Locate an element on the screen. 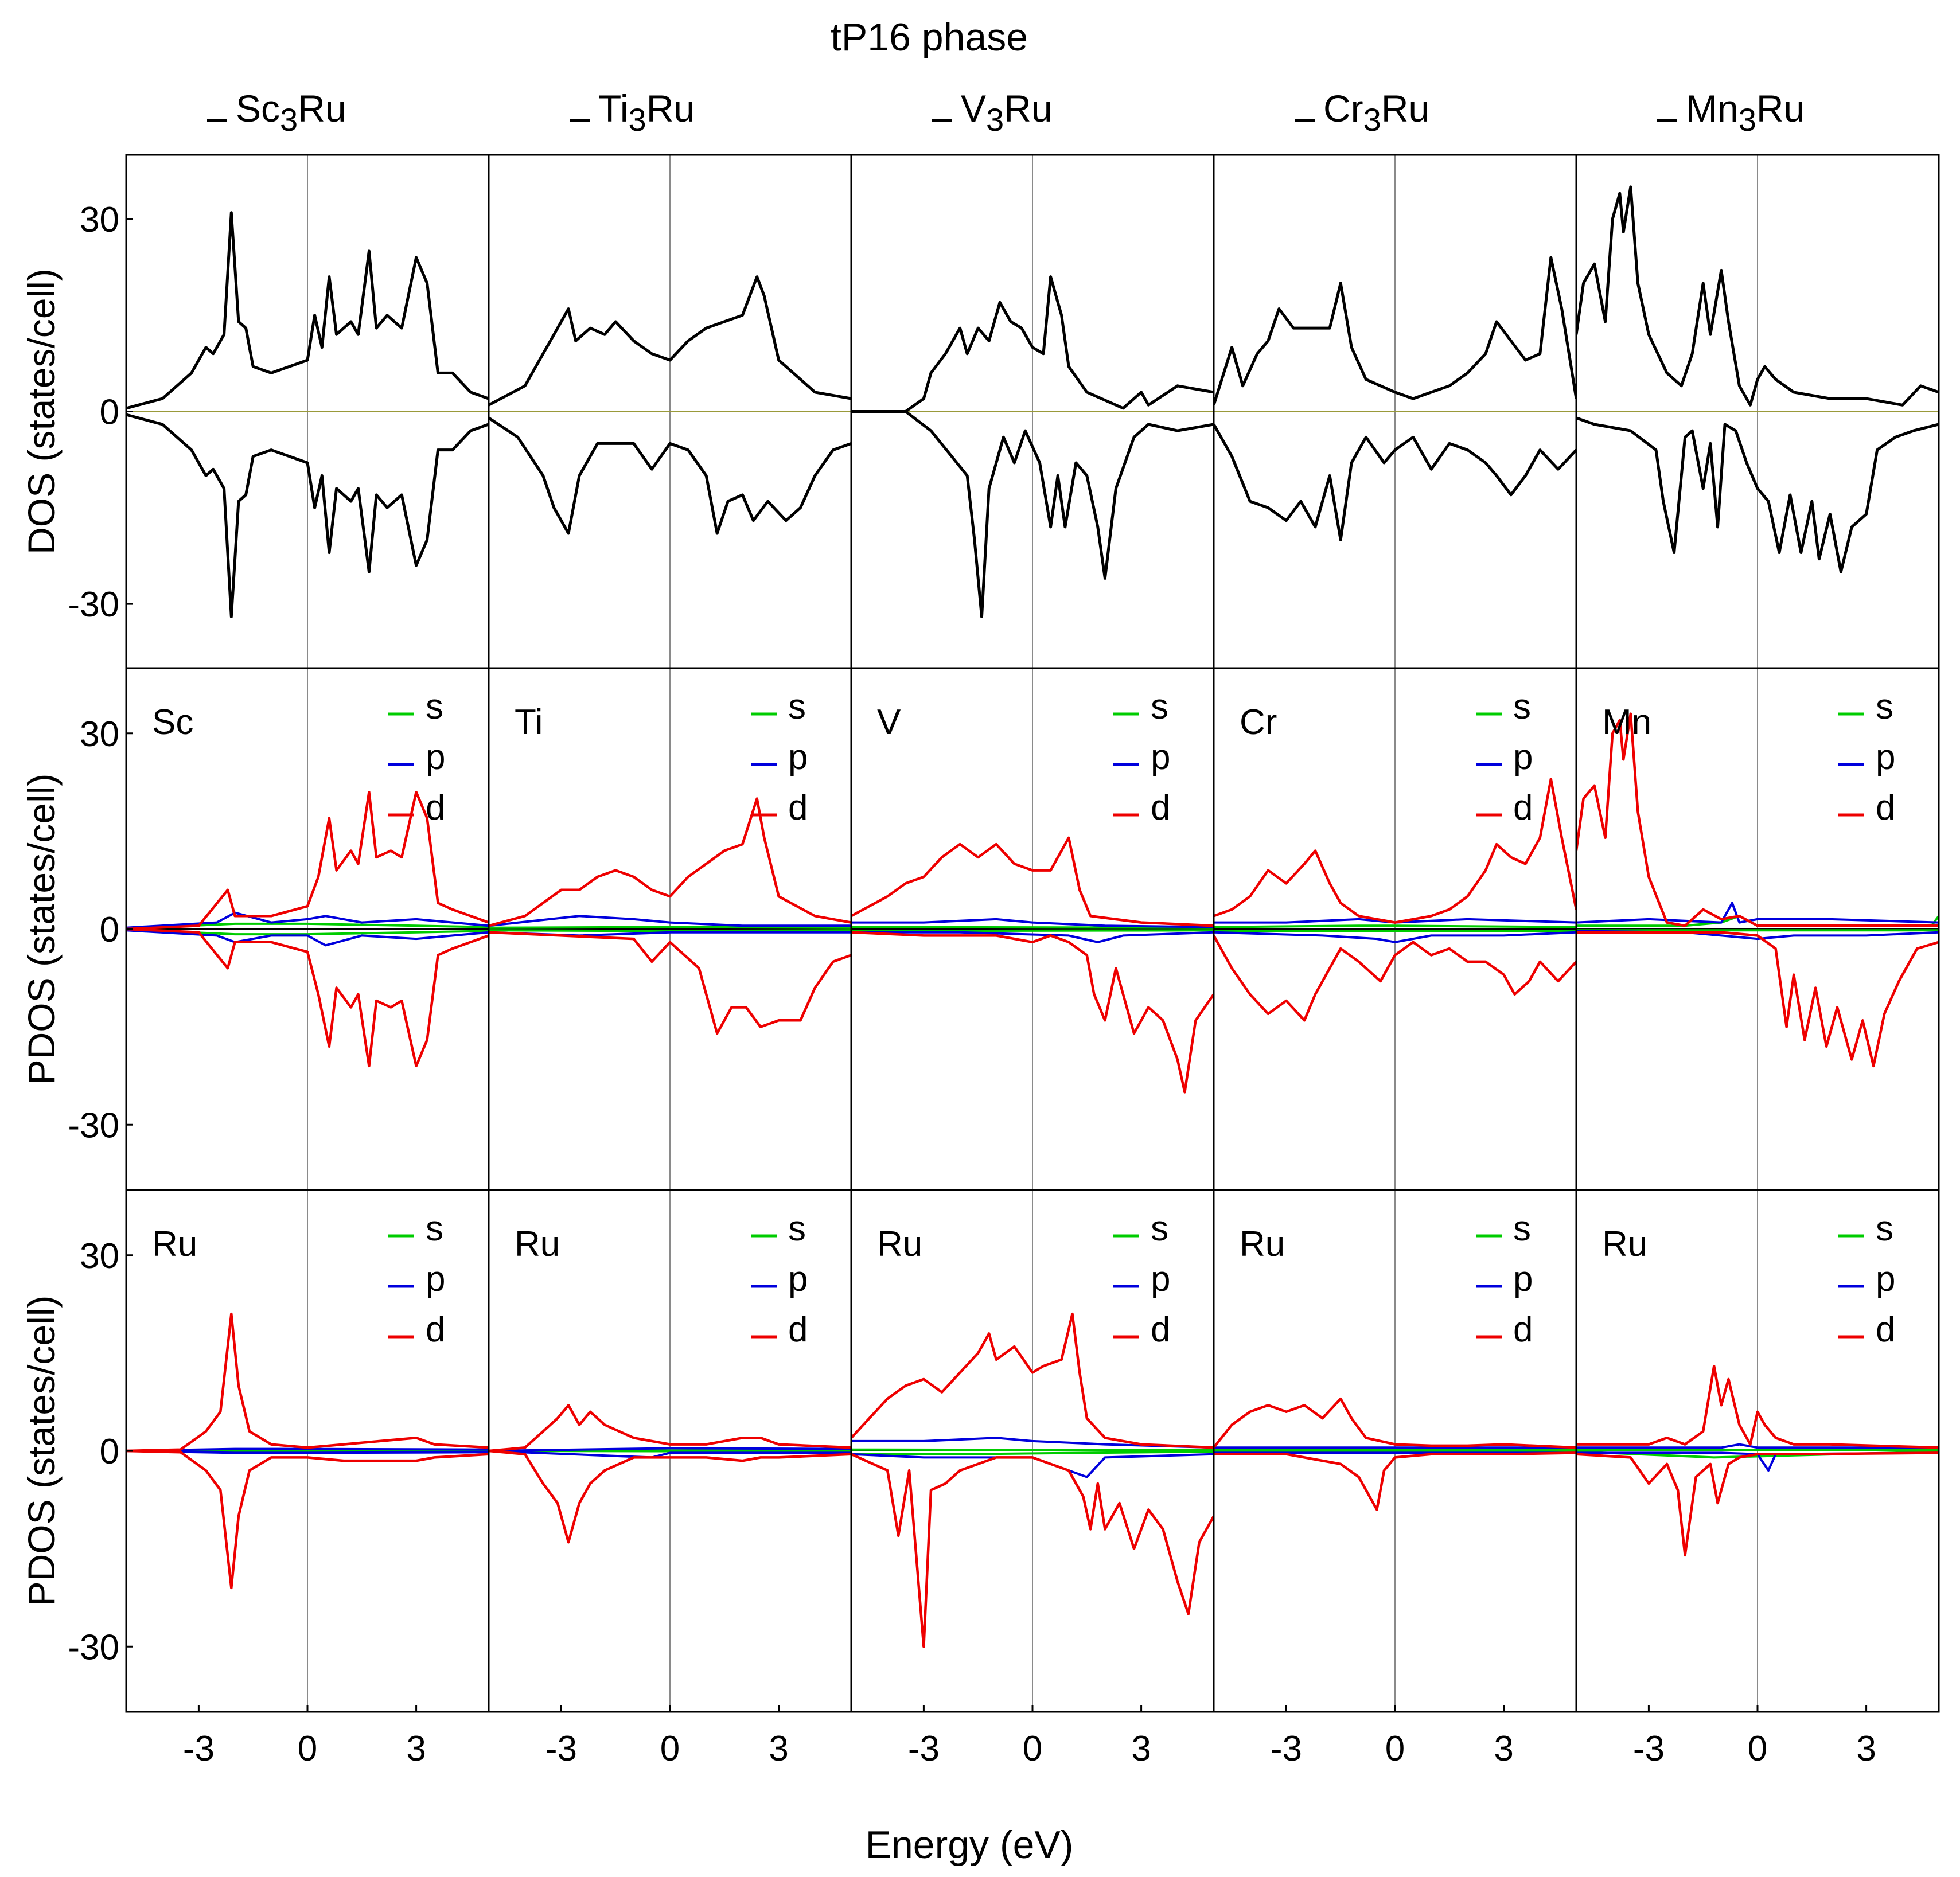  panel-element-label: Sc is located at coordinates (172, 722).